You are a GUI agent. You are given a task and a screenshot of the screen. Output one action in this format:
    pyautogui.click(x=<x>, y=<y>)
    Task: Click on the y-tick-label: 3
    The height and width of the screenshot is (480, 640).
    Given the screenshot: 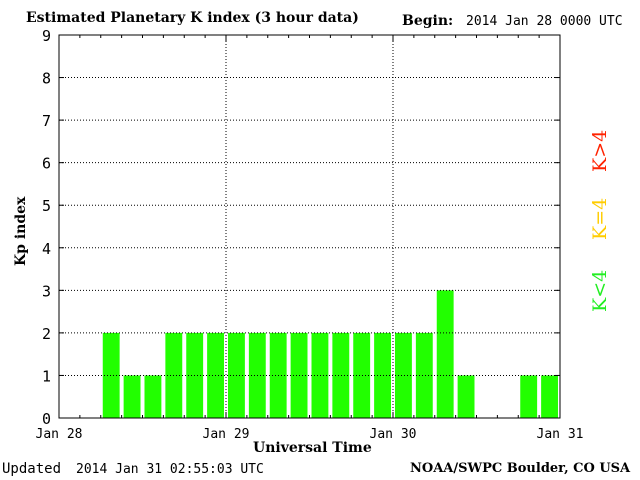 What is the action you would take?
    pyautogui.click(x=46, y=291)
    